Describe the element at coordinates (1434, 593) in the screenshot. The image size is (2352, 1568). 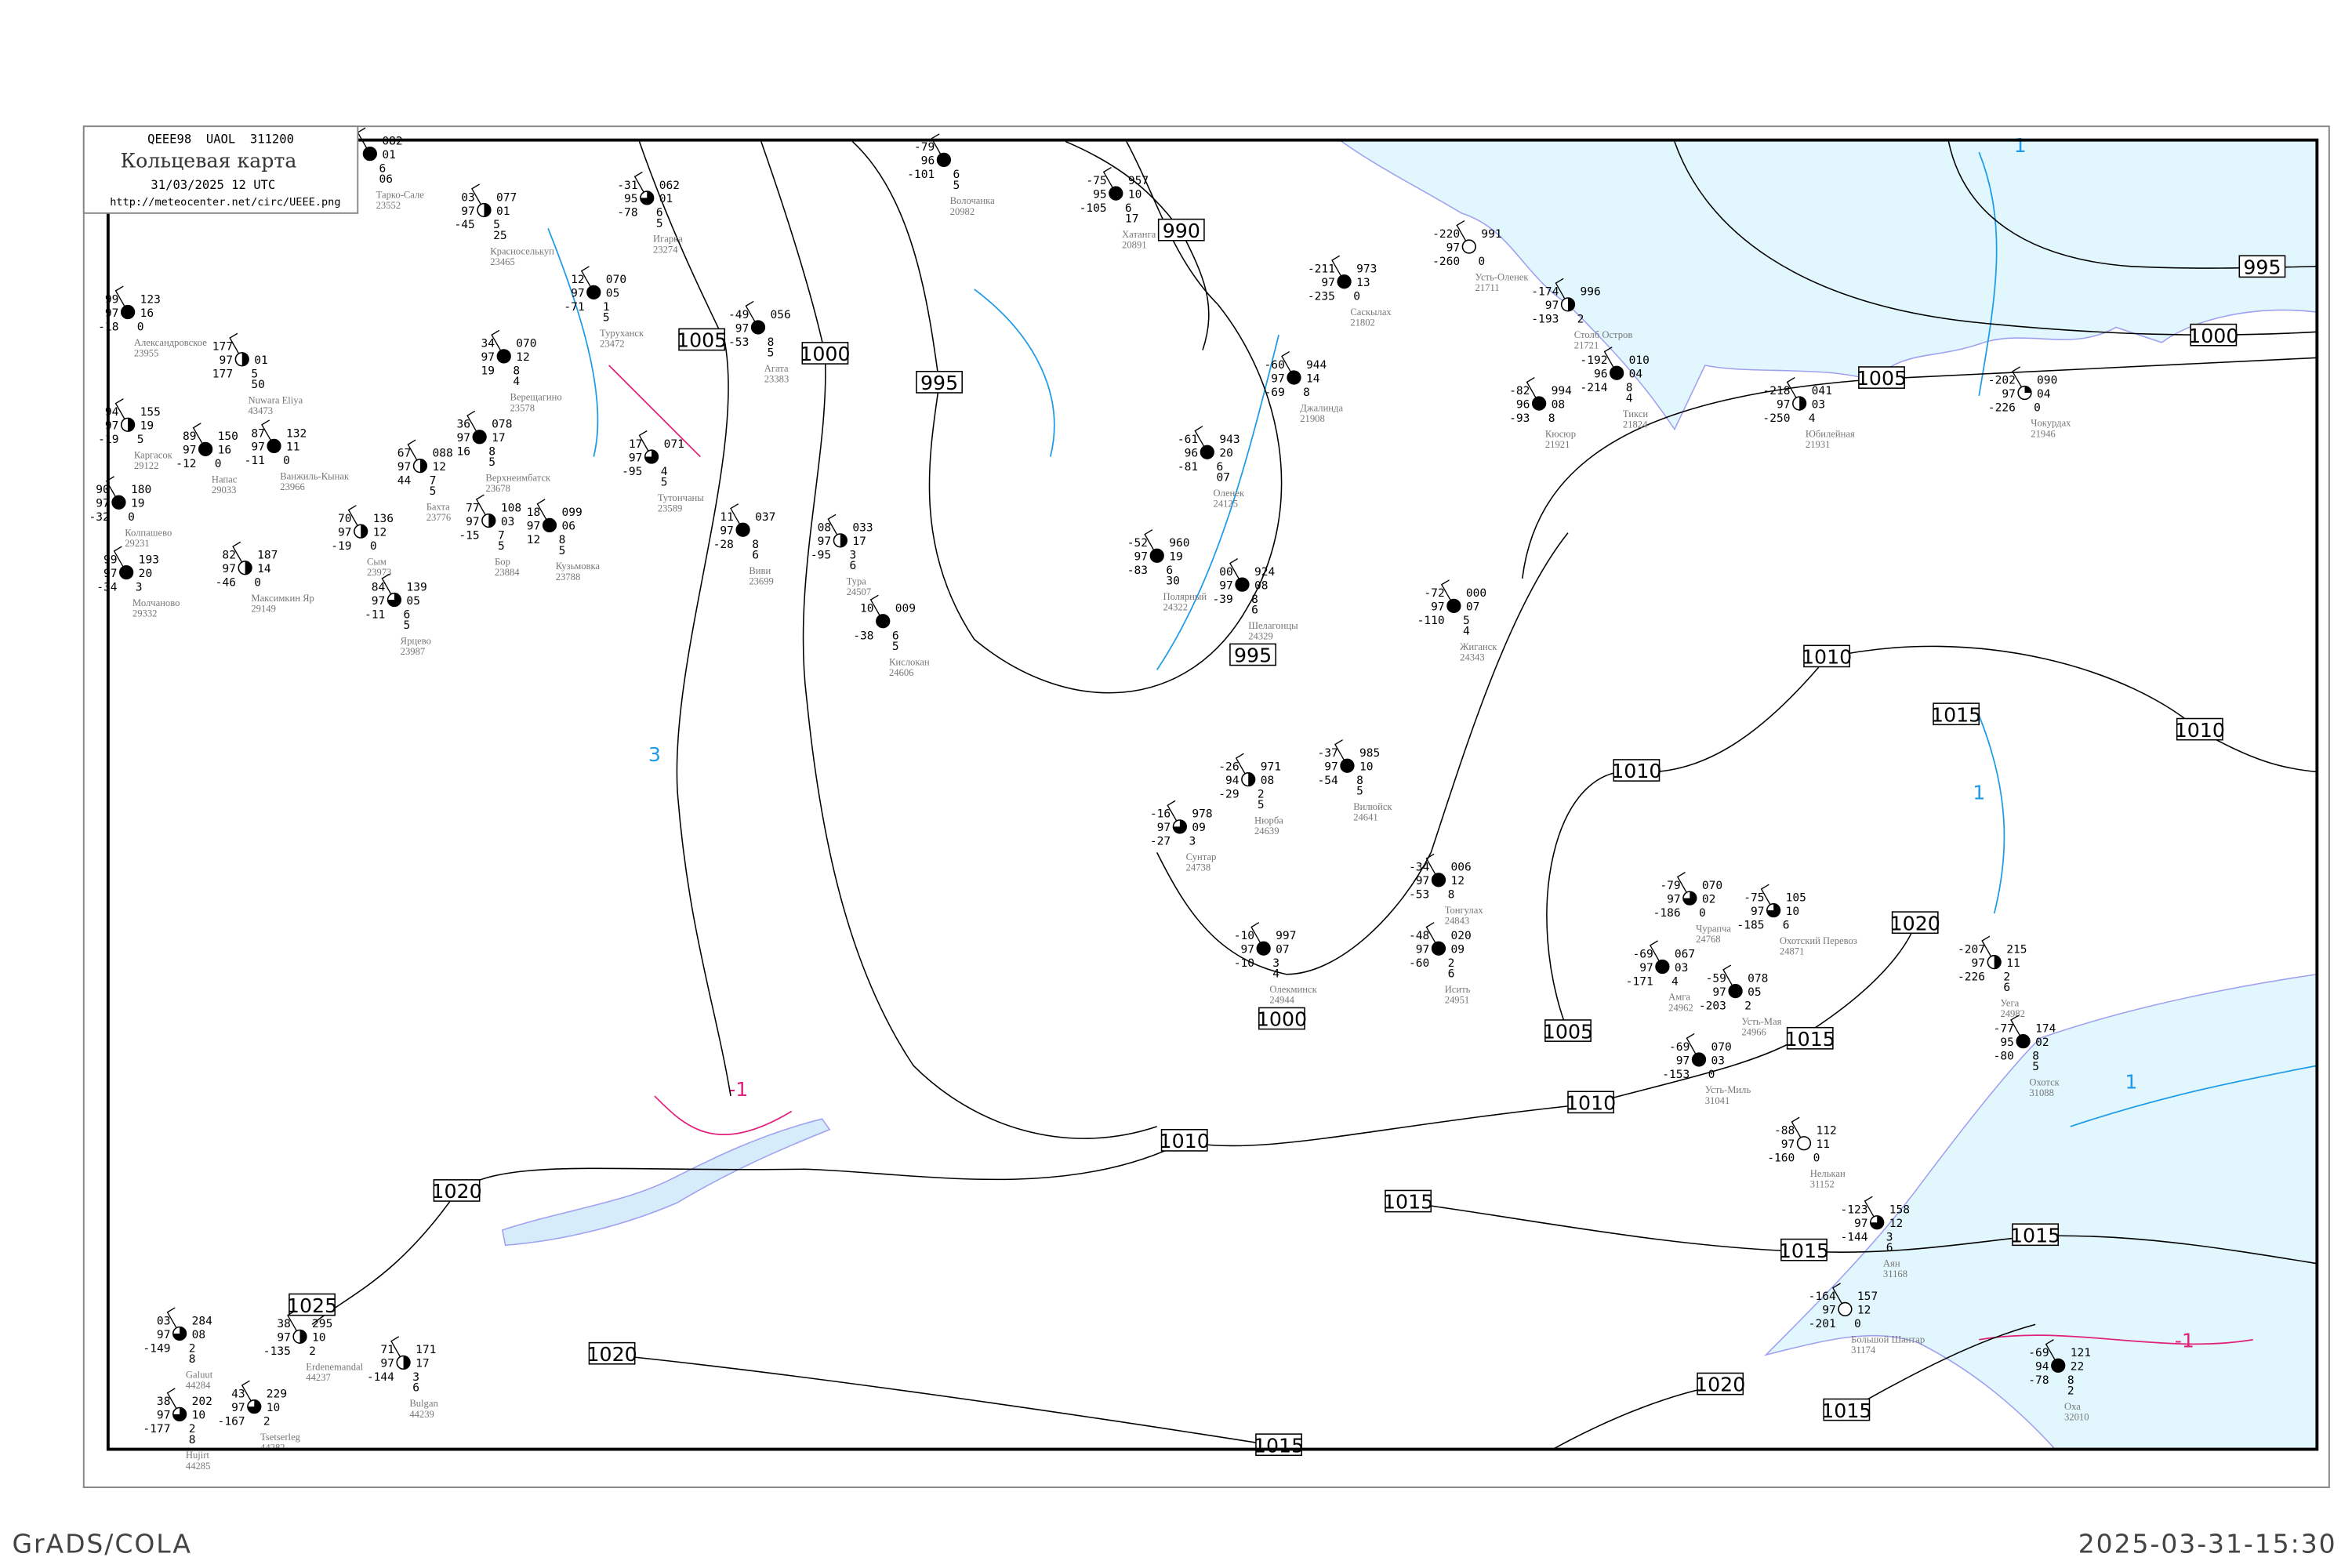
I see `station-temperature: -72` at that location.